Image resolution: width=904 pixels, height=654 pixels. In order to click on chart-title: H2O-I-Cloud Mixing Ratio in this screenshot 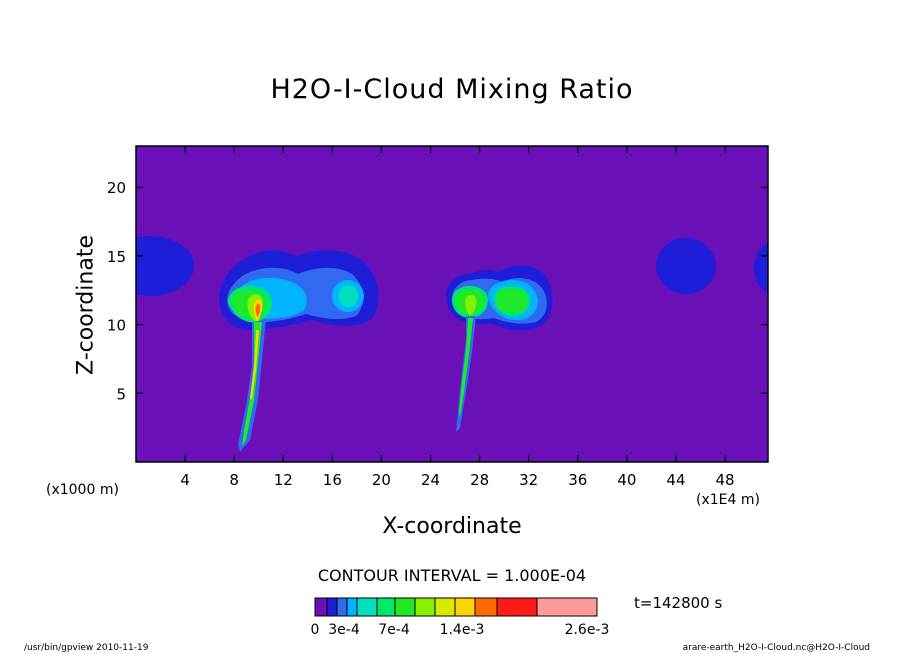, I will do `click(452, 89)`.